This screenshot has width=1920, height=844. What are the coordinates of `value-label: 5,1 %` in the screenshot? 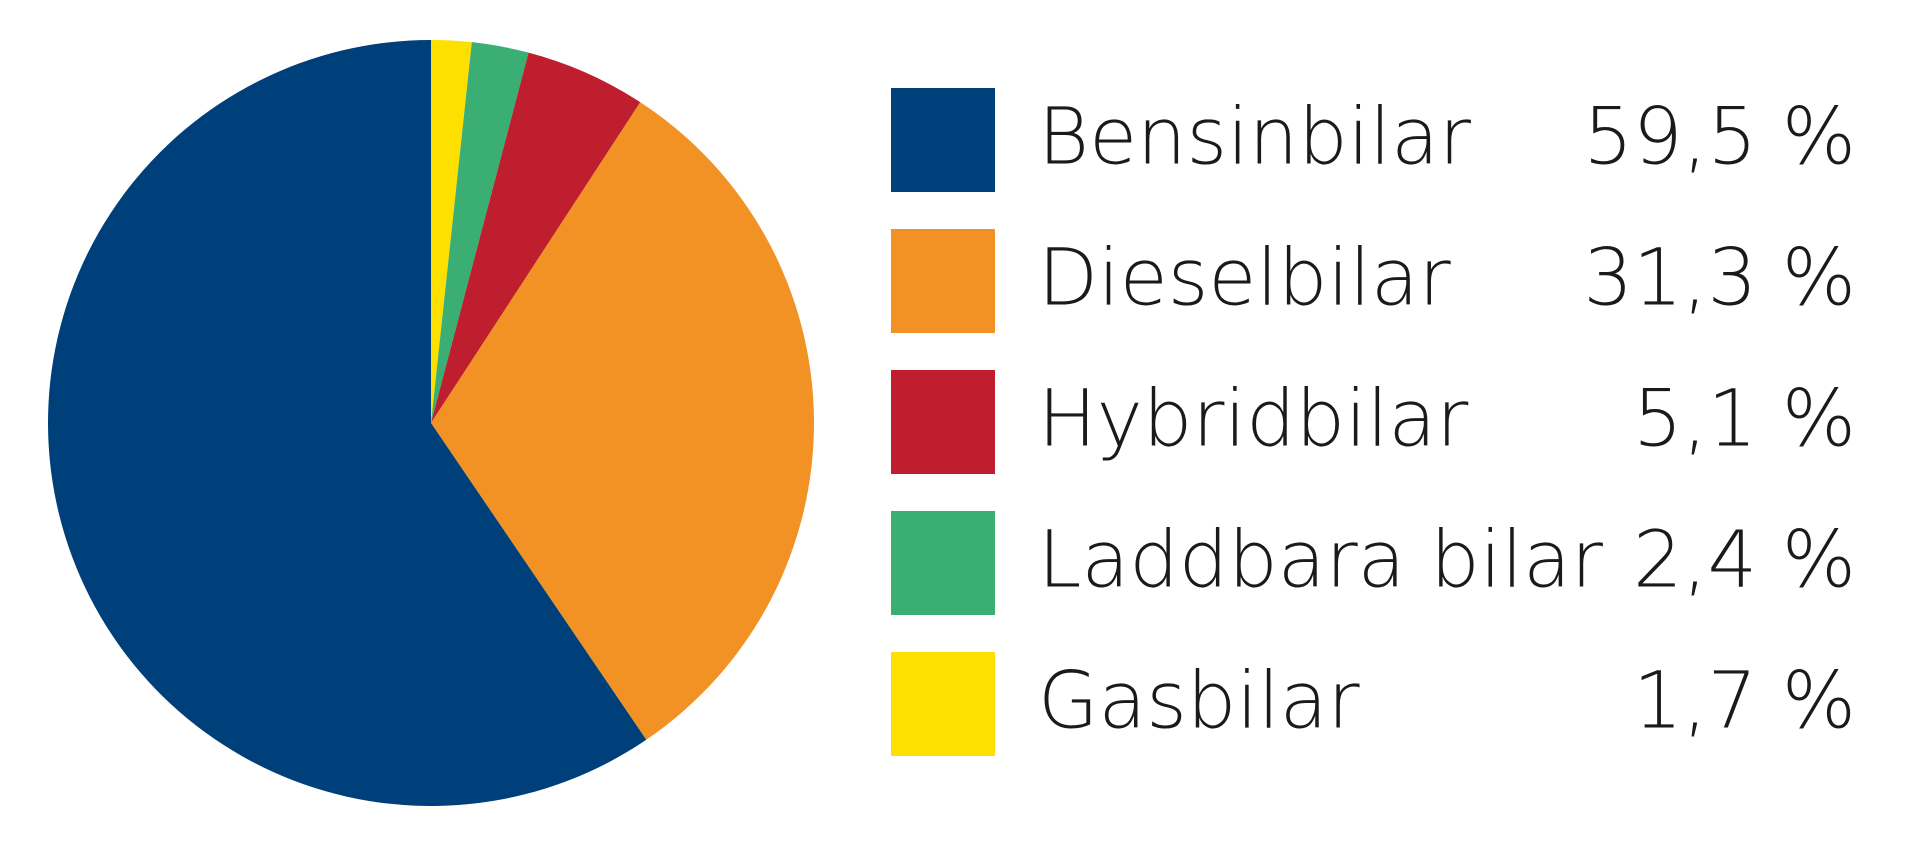 It's located at (1744, 420).